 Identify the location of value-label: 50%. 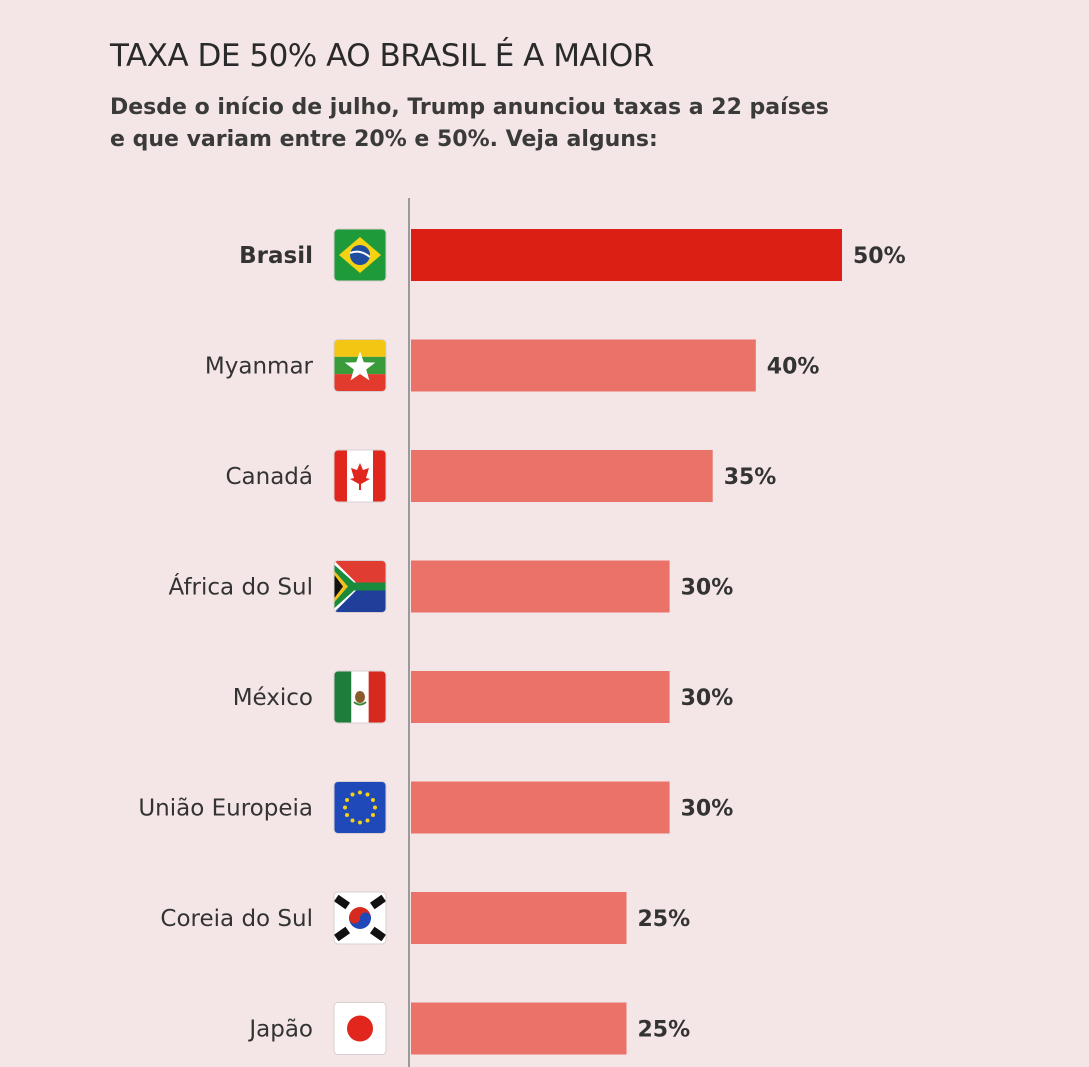
(879, 256).